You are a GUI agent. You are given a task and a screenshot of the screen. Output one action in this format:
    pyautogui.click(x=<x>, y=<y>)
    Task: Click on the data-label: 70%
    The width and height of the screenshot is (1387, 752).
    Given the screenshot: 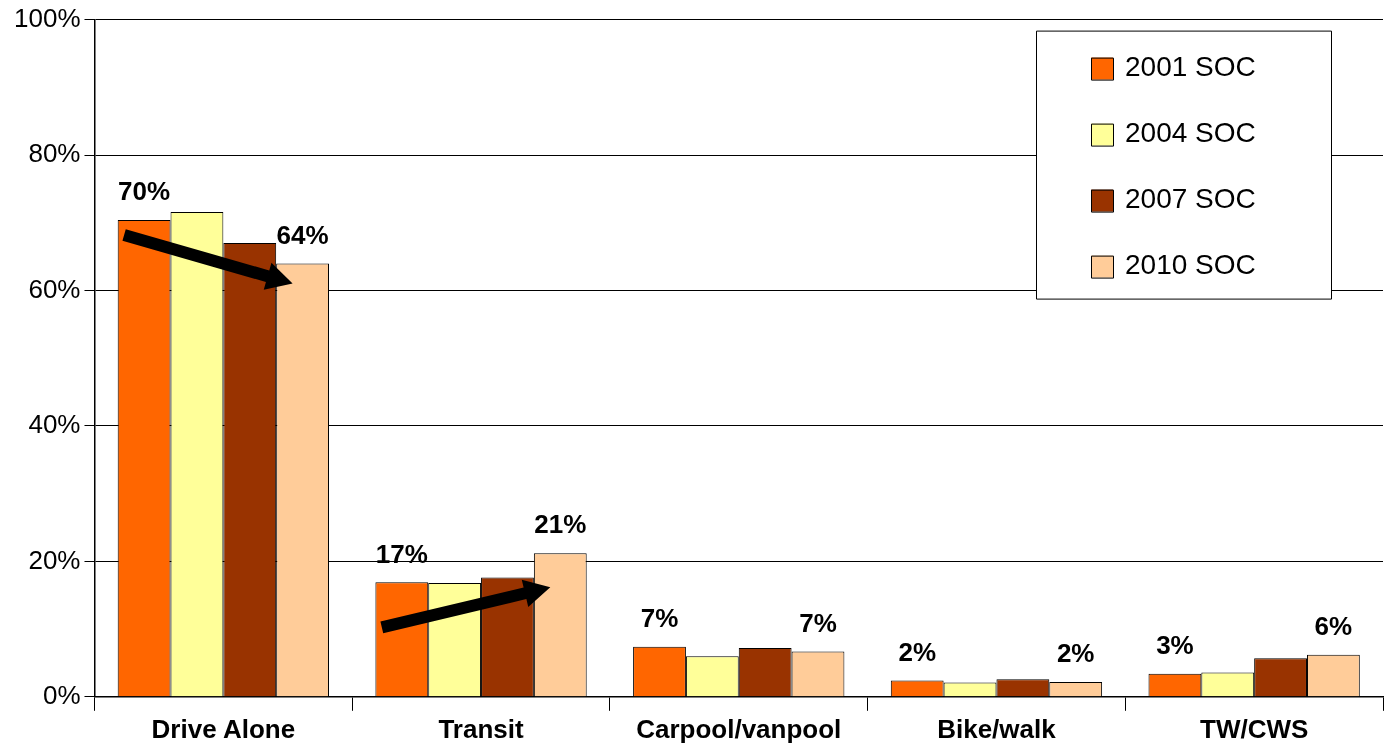 What is the action you would take?
    pyautogui.click(x=144, y=191)
    